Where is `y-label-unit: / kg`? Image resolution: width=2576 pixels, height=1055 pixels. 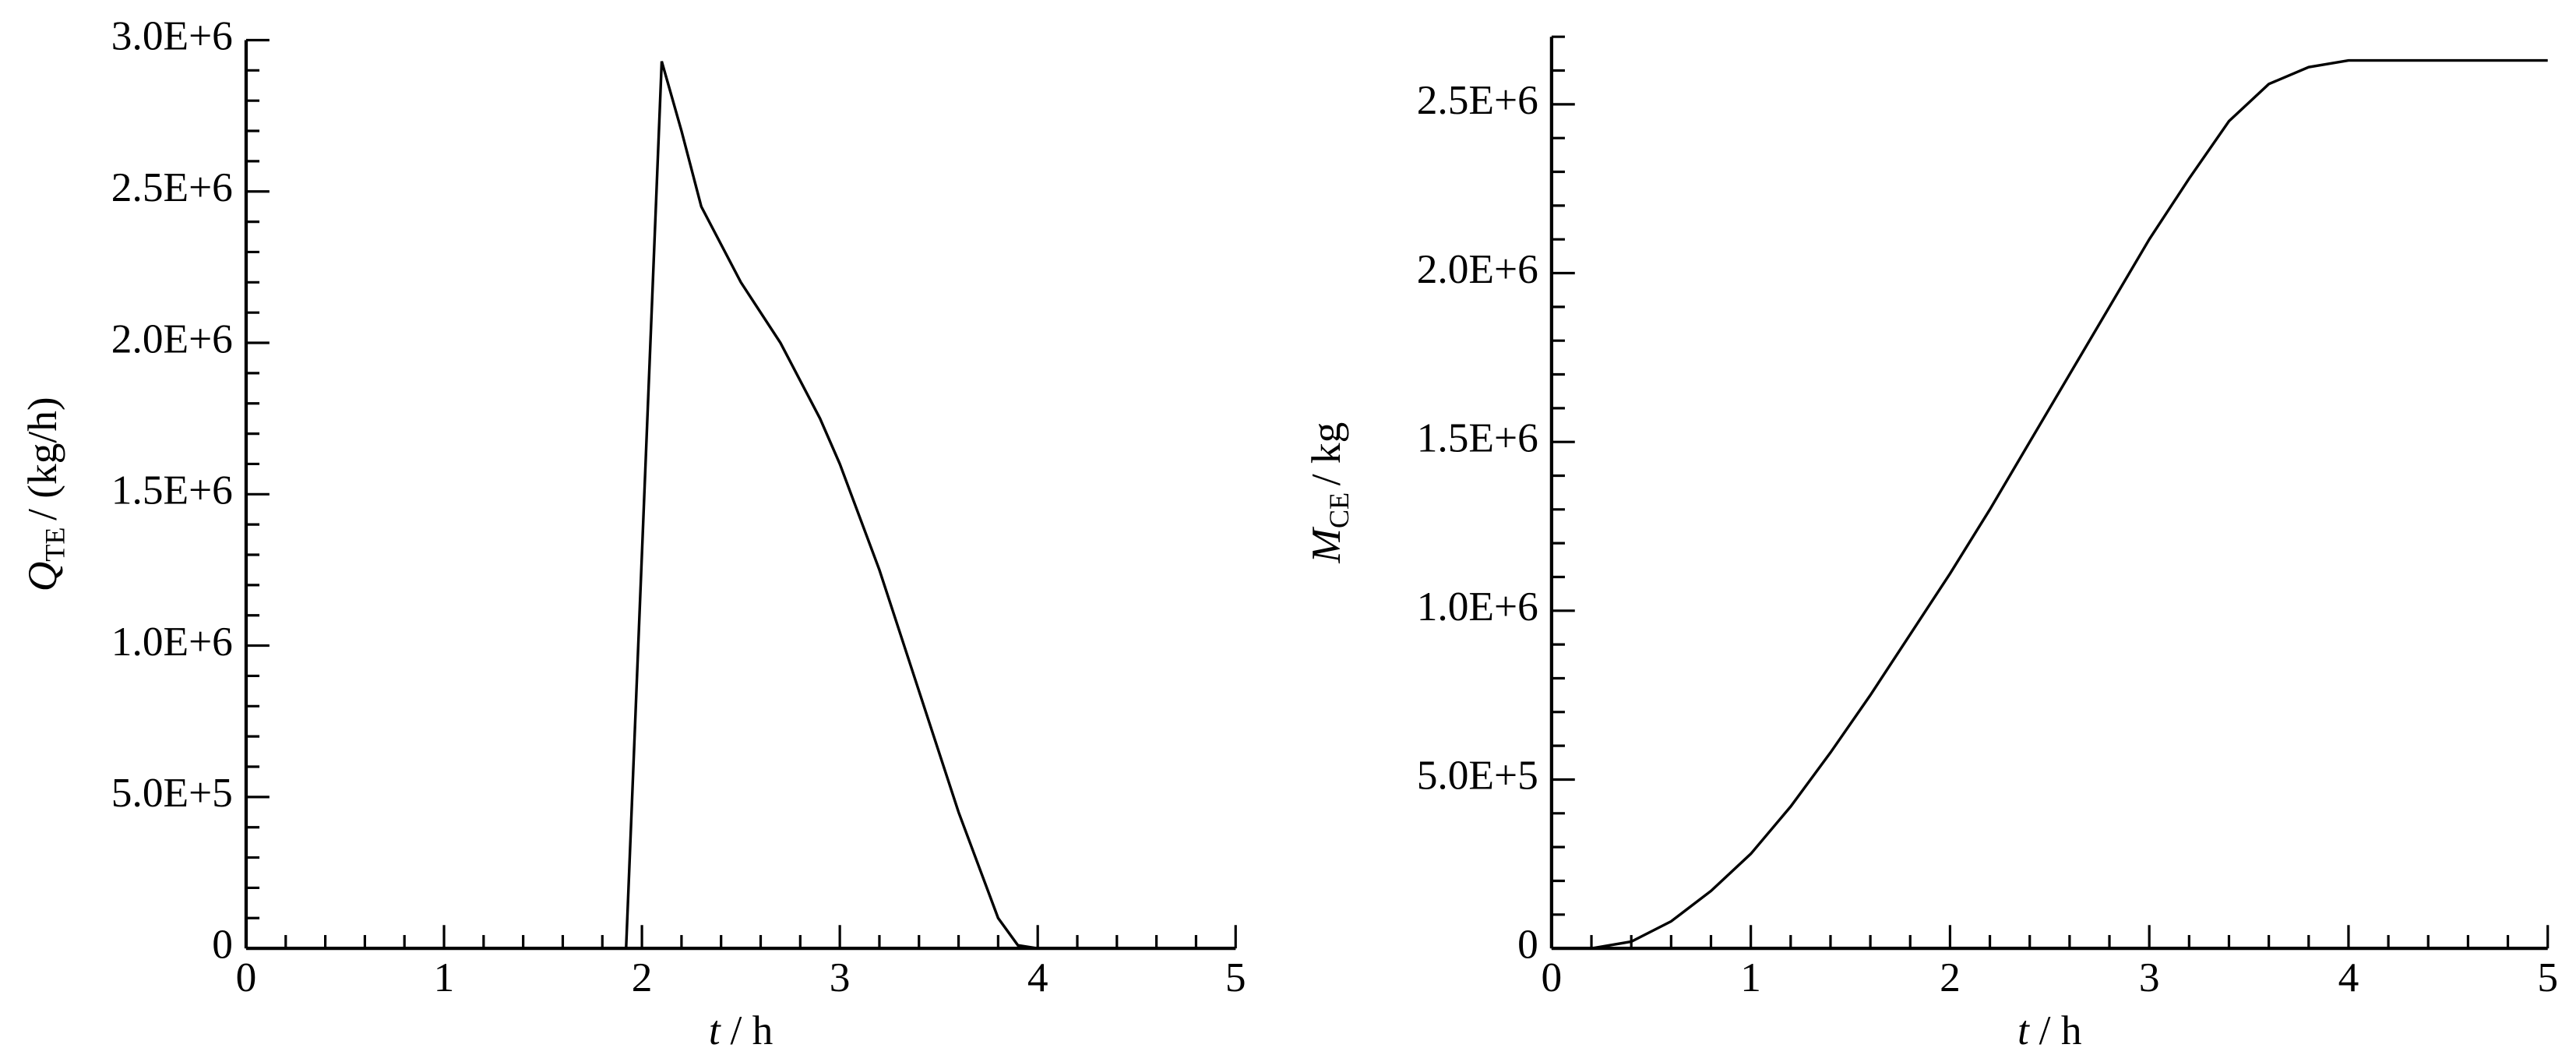
y-label-unit: / kg is located at coordinates (1326, 454).